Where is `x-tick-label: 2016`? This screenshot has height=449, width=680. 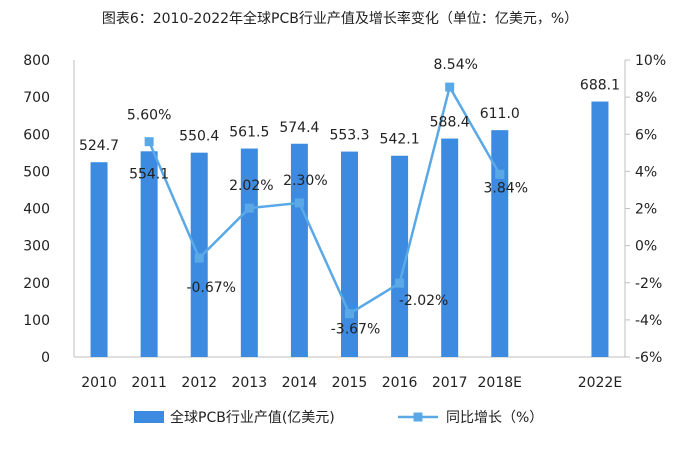 x-tick-label: 2016 is located at coordinates (400, 383).